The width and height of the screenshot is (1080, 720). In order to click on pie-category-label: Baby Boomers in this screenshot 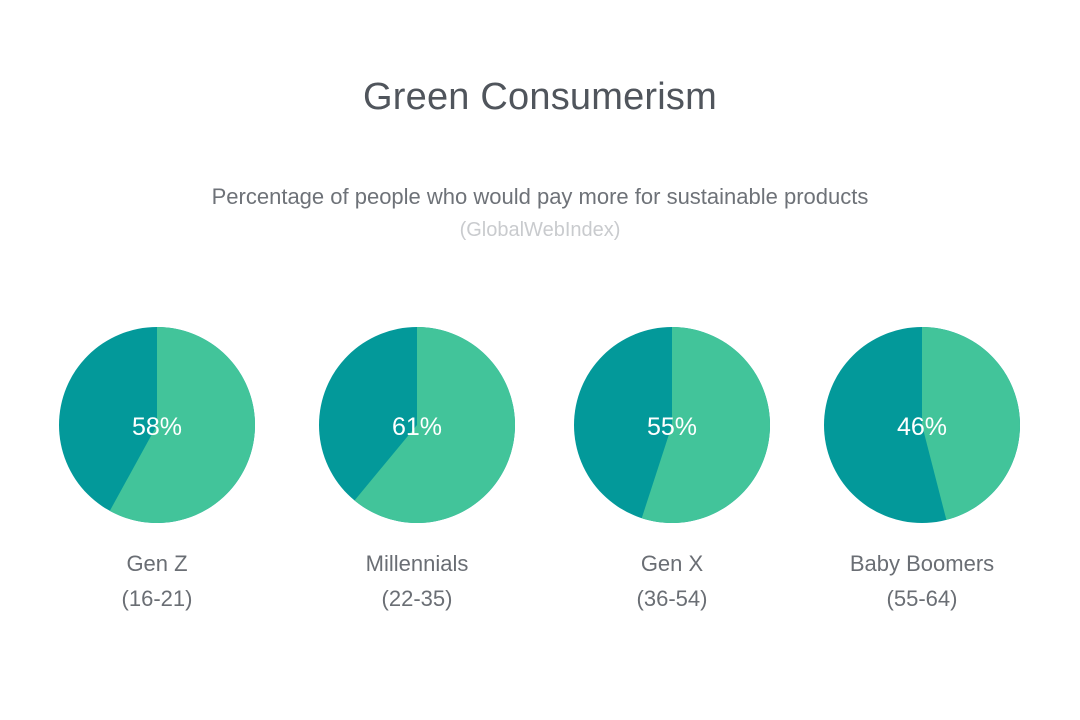, I will do `click(922, 563)`.